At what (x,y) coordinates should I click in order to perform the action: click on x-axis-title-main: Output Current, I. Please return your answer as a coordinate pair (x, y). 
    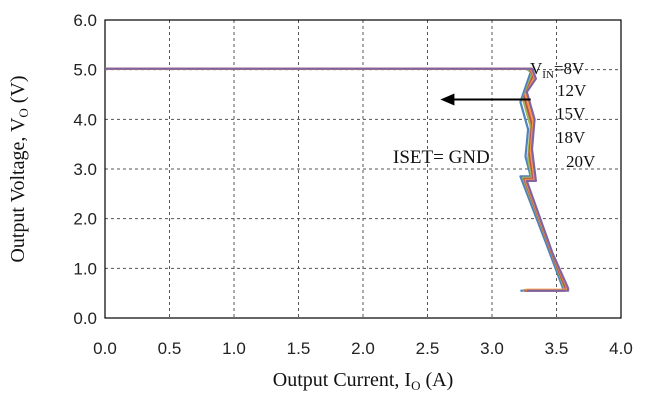
    Looking at the image, I should click on (342, 380).